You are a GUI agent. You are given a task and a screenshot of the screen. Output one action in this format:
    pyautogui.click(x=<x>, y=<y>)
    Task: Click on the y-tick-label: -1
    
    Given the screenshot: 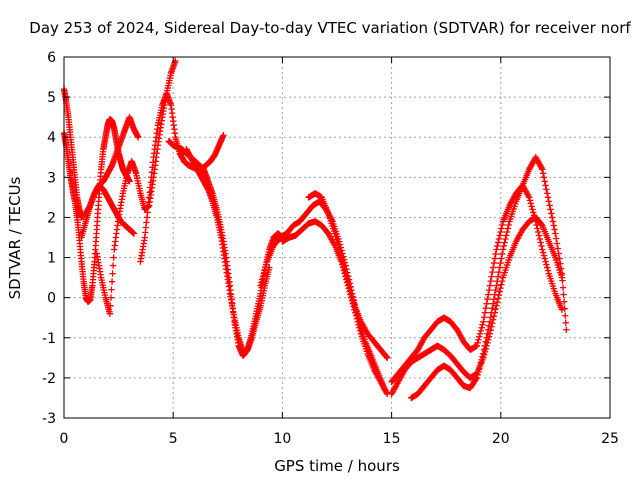 What is the action you would take?
    pyautogui.click(x=49, y=339)
    